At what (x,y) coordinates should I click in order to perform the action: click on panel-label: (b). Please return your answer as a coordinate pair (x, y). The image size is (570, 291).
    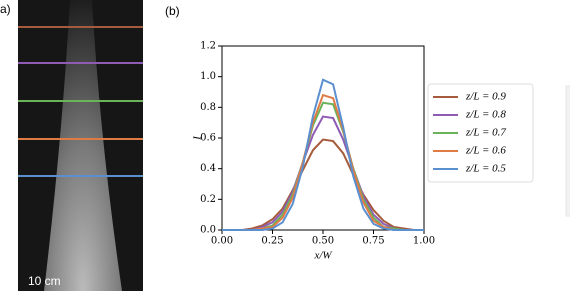
    Looking at the image, I should click on (172, 11).